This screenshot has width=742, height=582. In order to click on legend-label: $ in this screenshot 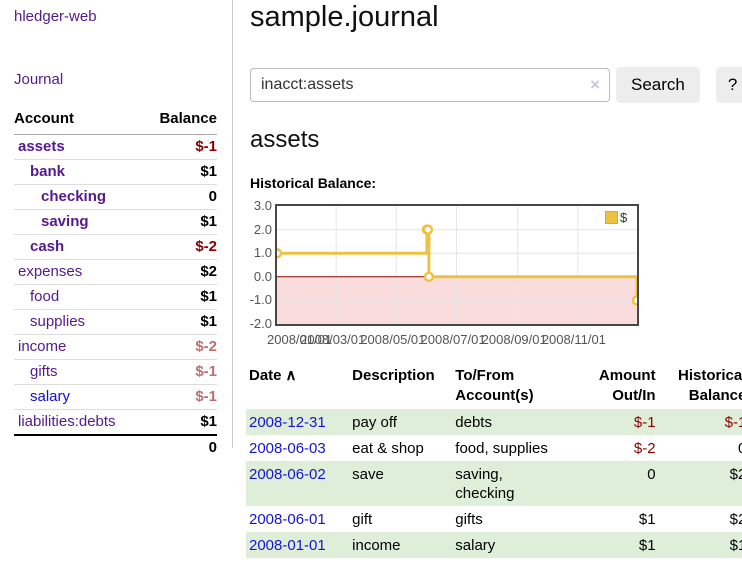, I will do `click(624, 217)`.